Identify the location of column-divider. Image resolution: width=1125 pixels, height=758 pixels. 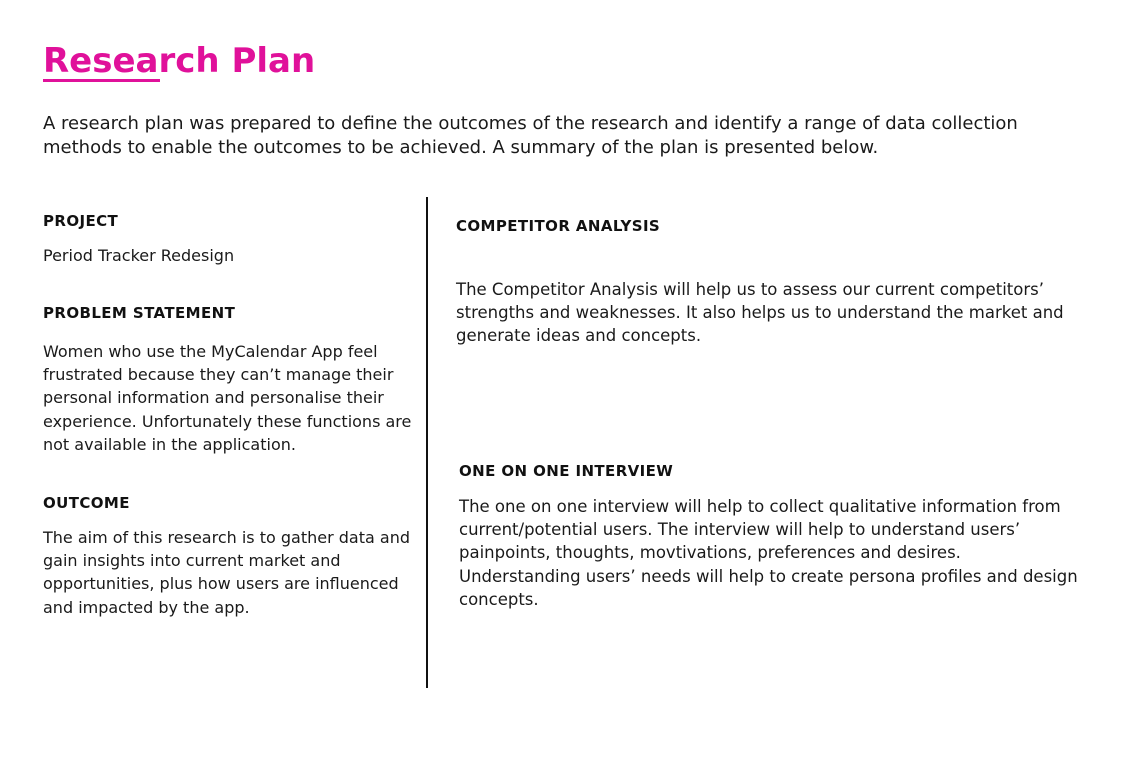
(427, 442).